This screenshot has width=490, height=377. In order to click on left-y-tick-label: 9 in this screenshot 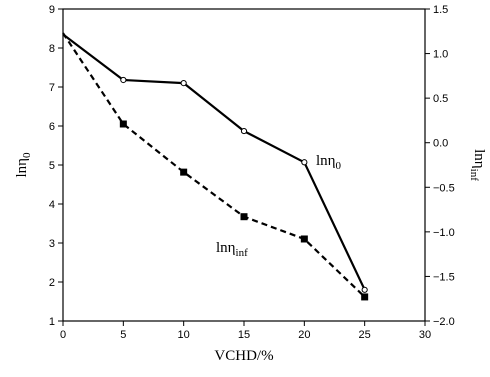, I will do `click(52, 10)`.